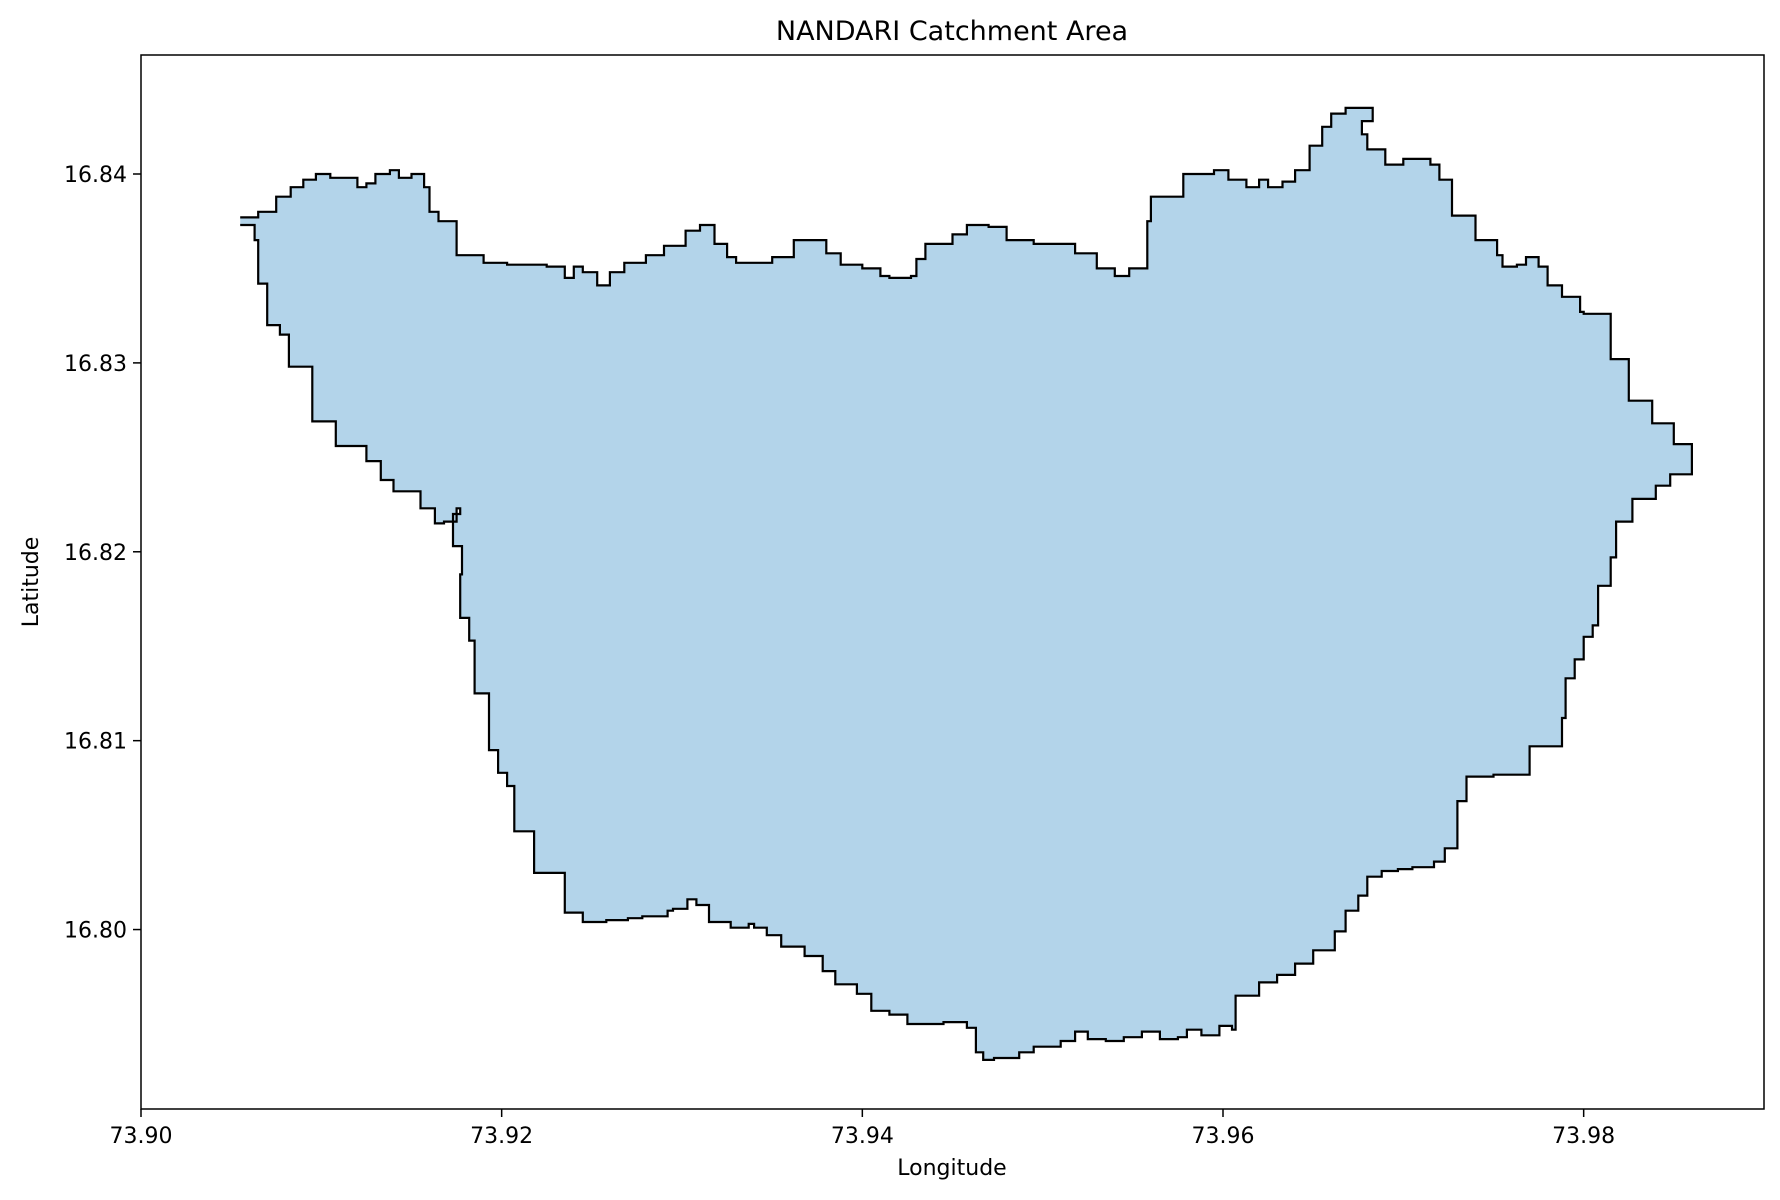 The width and height of the screenshot is (1780, 1200). What do you see at coordinates (501, 1136) in the screenshot?
I see `x-tick-label: 73.92` at bounding box center [501, 1136].